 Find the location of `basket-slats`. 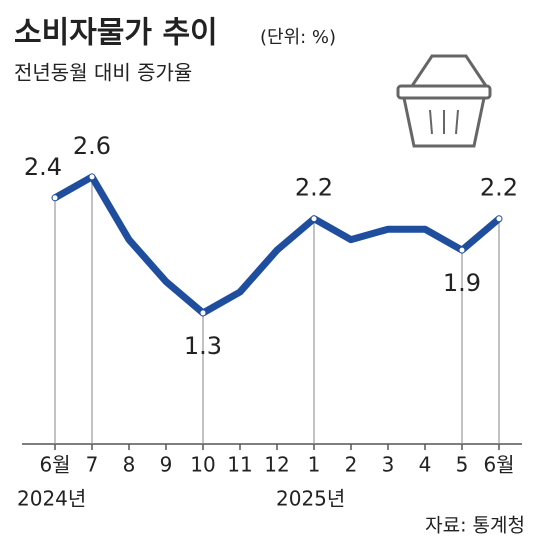

basket-slats is located at coordinates (444, 122).